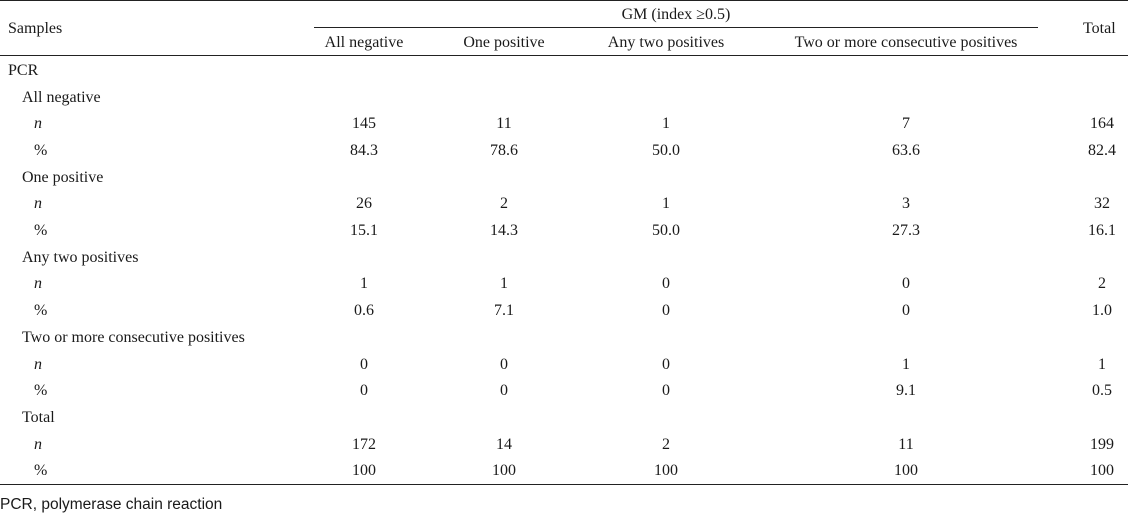 This screenshot has height=517, width=1128. I want to click on table-cell: 14, so click(504, 444).